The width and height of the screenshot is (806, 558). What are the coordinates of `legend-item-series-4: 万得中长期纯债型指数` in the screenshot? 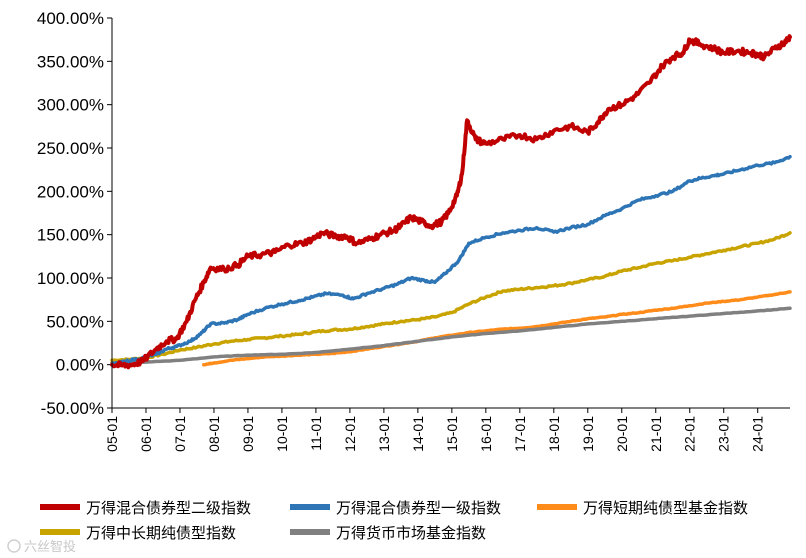 It's located at (138, 533).